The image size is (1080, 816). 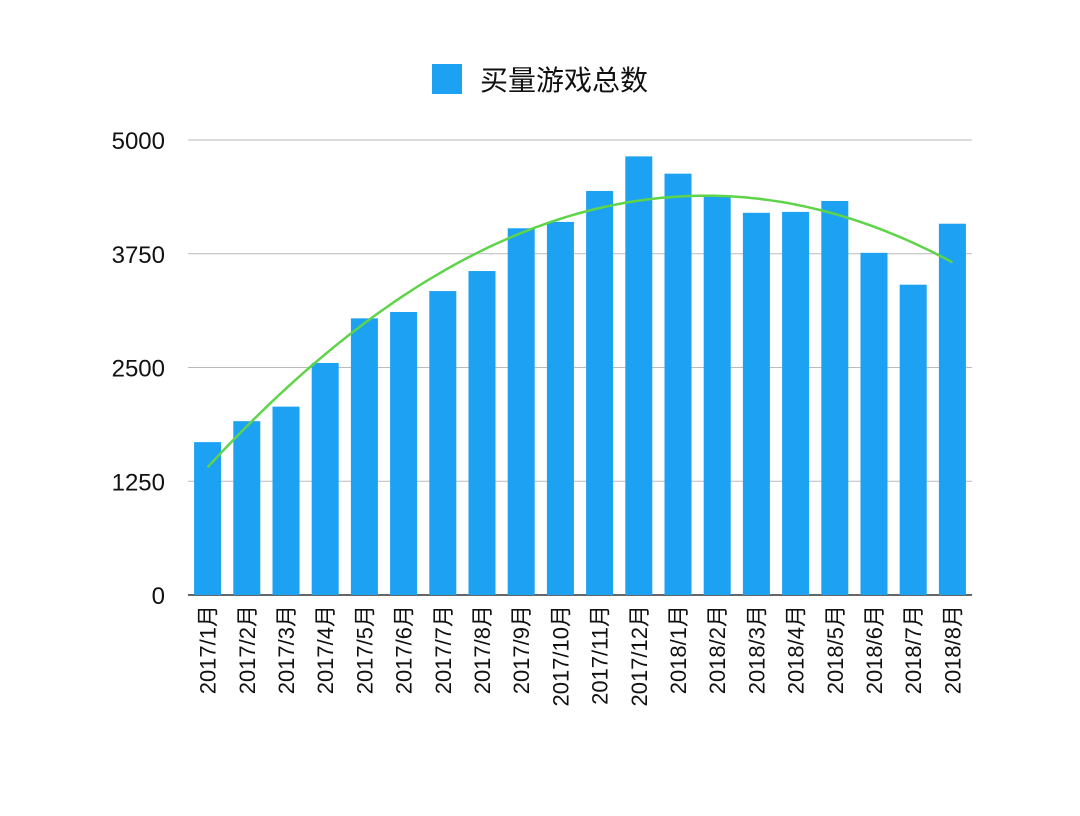 I want to click on y-tick-label: 0, so click(x=158, y=596).